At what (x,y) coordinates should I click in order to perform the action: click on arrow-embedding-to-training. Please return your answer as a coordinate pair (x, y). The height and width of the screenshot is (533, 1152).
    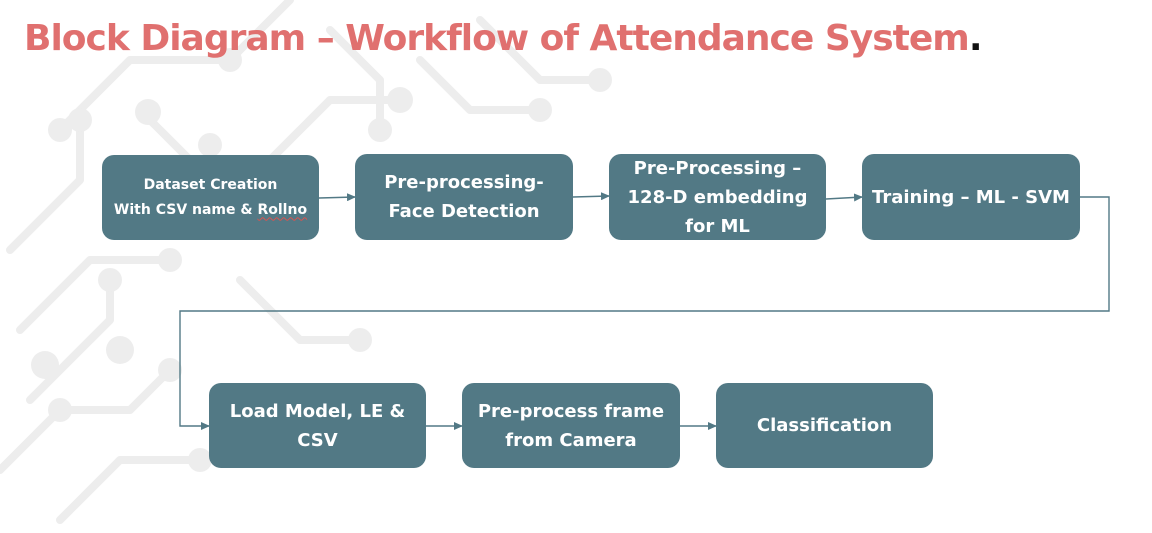
    Looking at the image, I should click on (844, 197).